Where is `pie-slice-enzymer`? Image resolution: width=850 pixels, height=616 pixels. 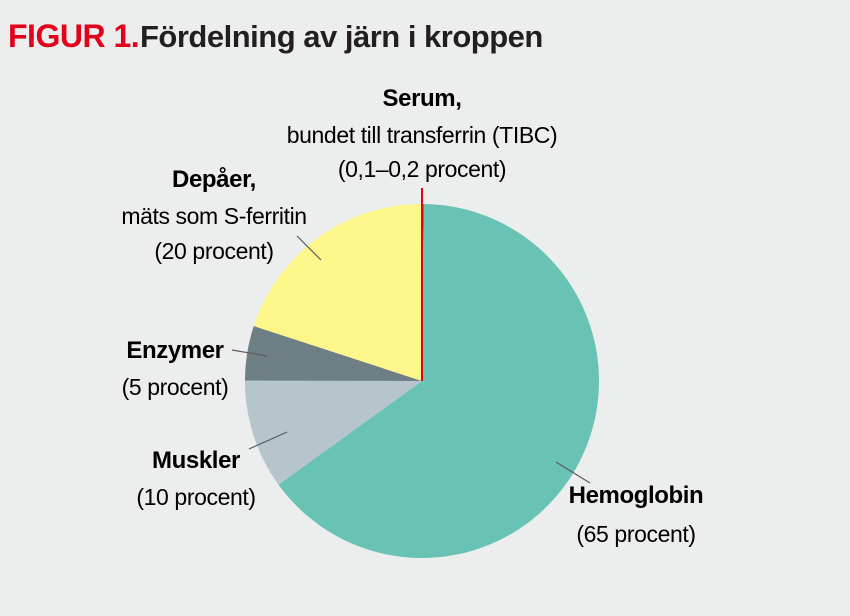 pie-slice-enzymer is located at coordinates (333, 353).